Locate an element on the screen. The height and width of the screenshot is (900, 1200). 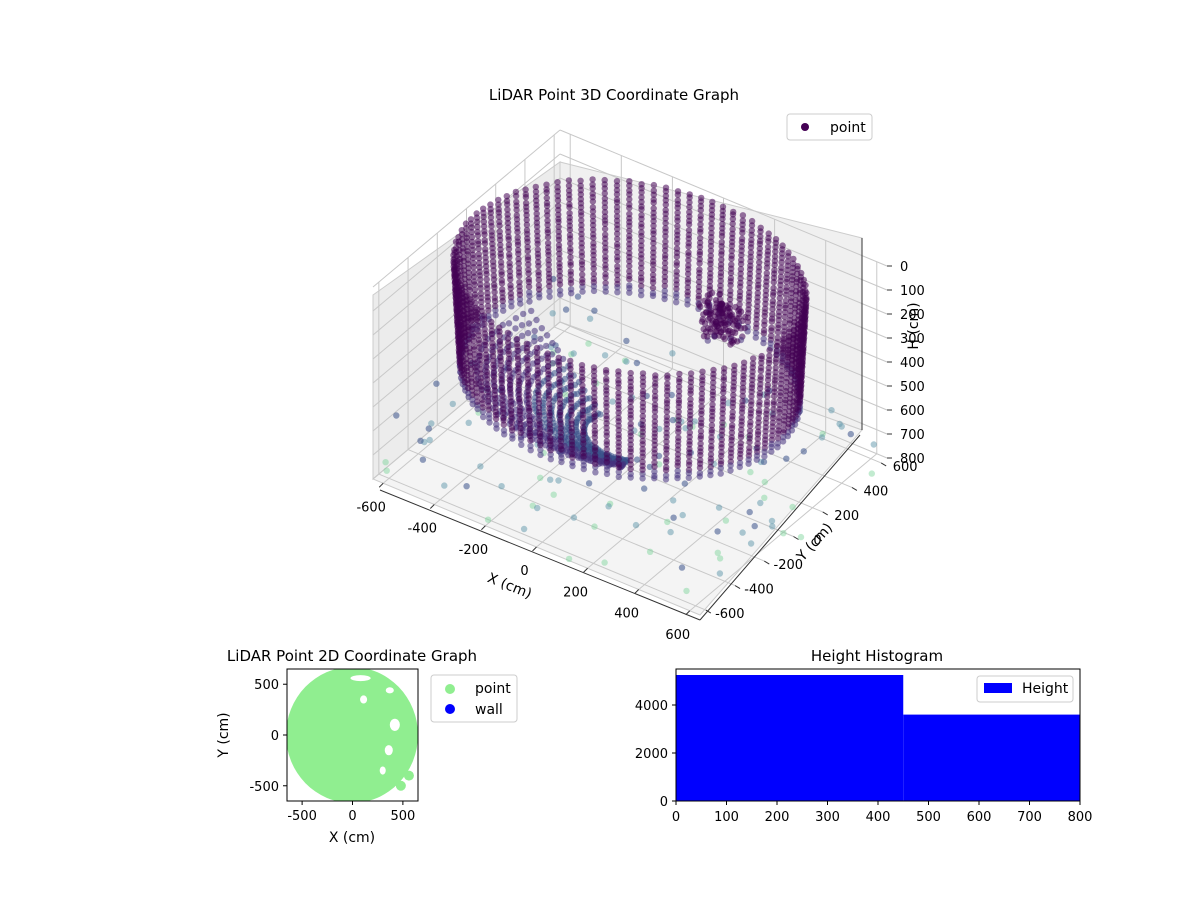
gap-2d is located at coordinates (360, 678).